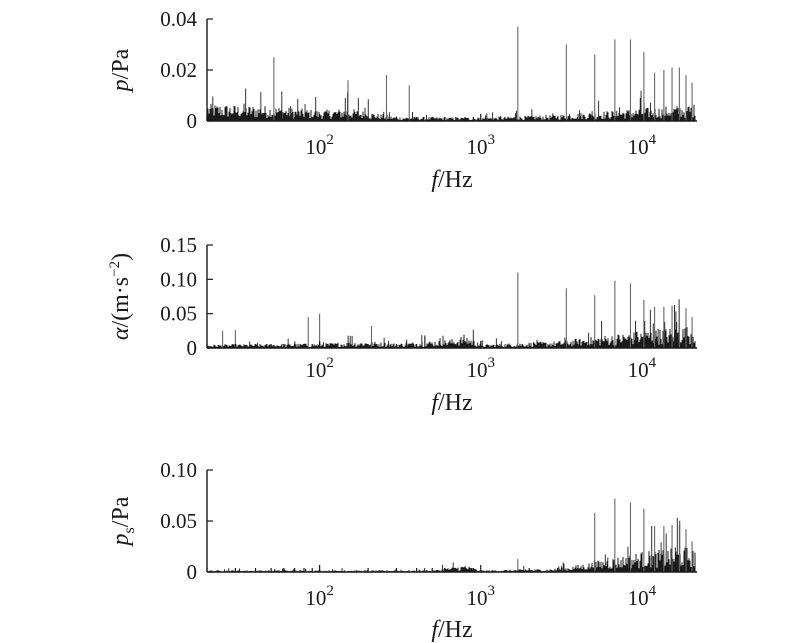 This screenshot has height=643, width=800. What do you see at coordinates (120, 296) in the screenshot?
I see `y-axis-label: α/(m·s−2)` at bounding box center [120, 296].